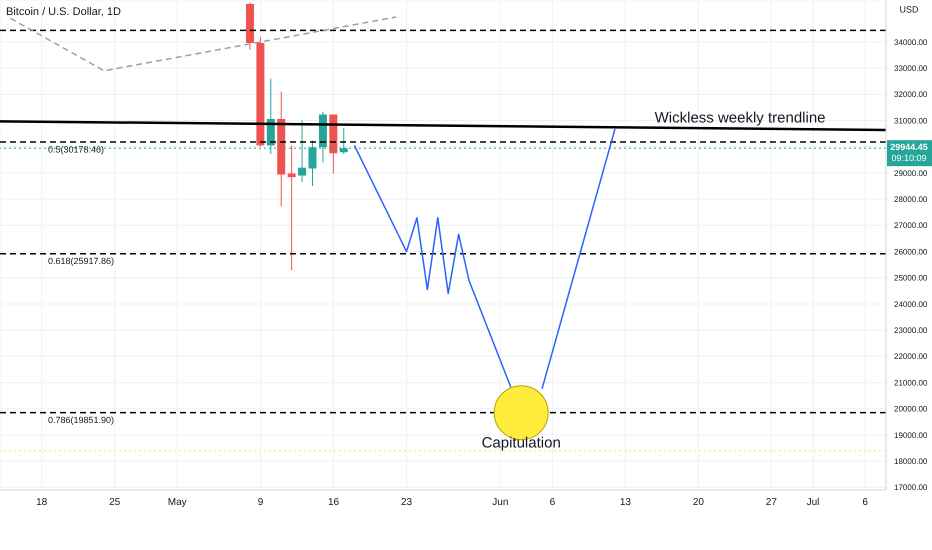 This screenshot has width=932, height=550. I want to click on y-tick-label: 31000.00, so click(911, 121).